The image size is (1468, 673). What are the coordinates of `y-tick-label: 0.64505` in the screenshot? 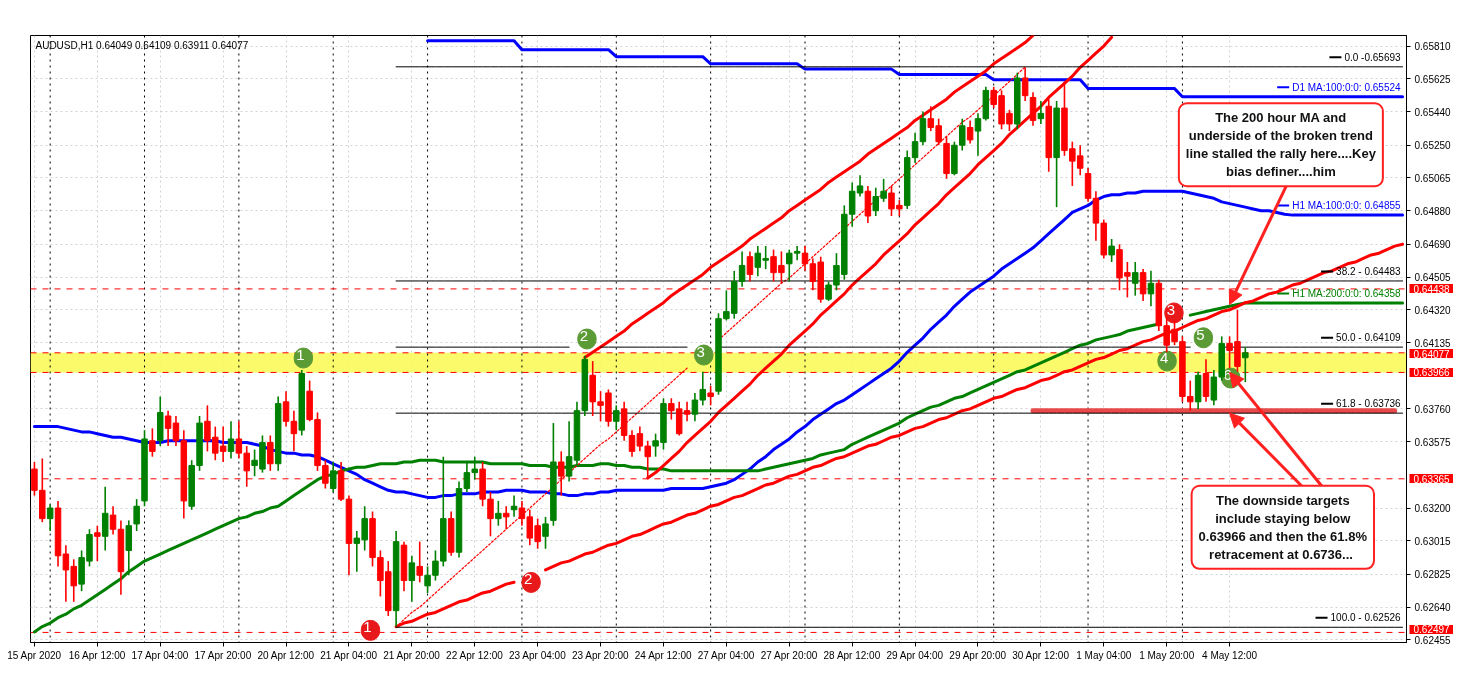 It's located at (1433, 278).